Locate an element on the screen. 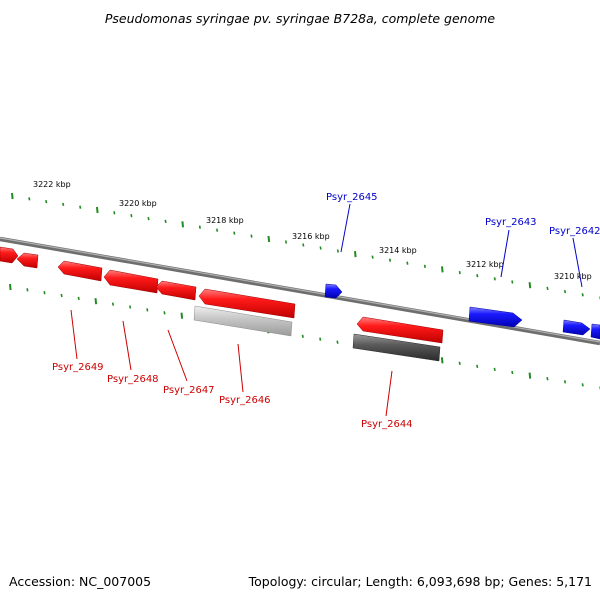  feature-bar-dark is located at coordinates (396, 347).